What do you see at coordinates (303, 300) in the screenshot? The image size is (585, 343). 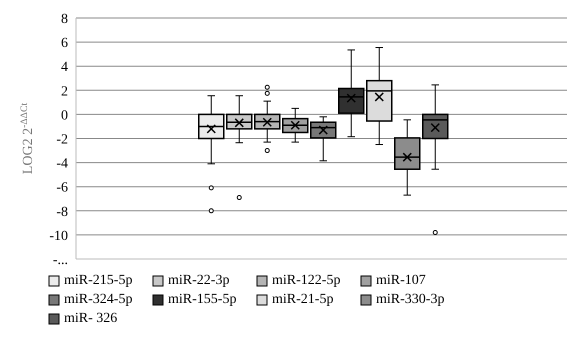 I see `legend-label: miR-21-5p` at bounding box center [303, 300].